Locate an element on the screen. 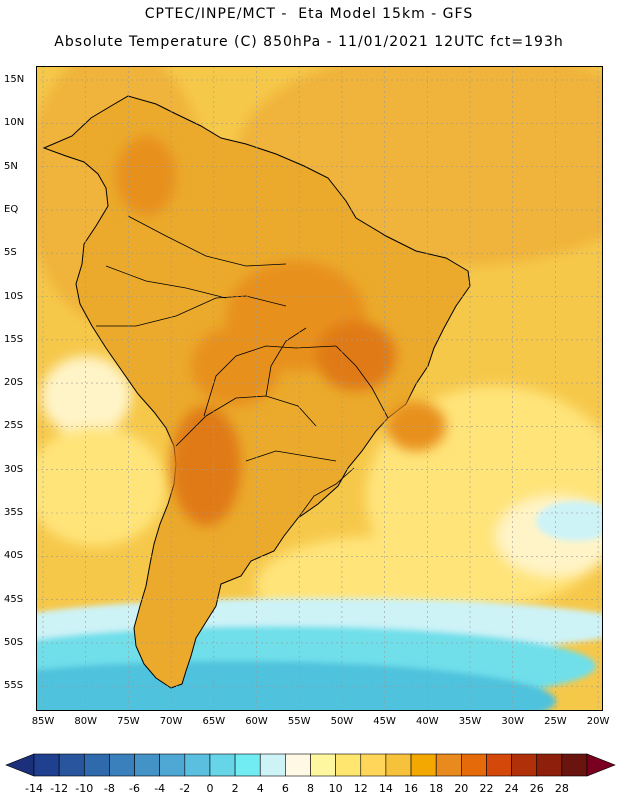 The image size is (618, 800). lon-label: 65W is located at coordinates (214, 721).